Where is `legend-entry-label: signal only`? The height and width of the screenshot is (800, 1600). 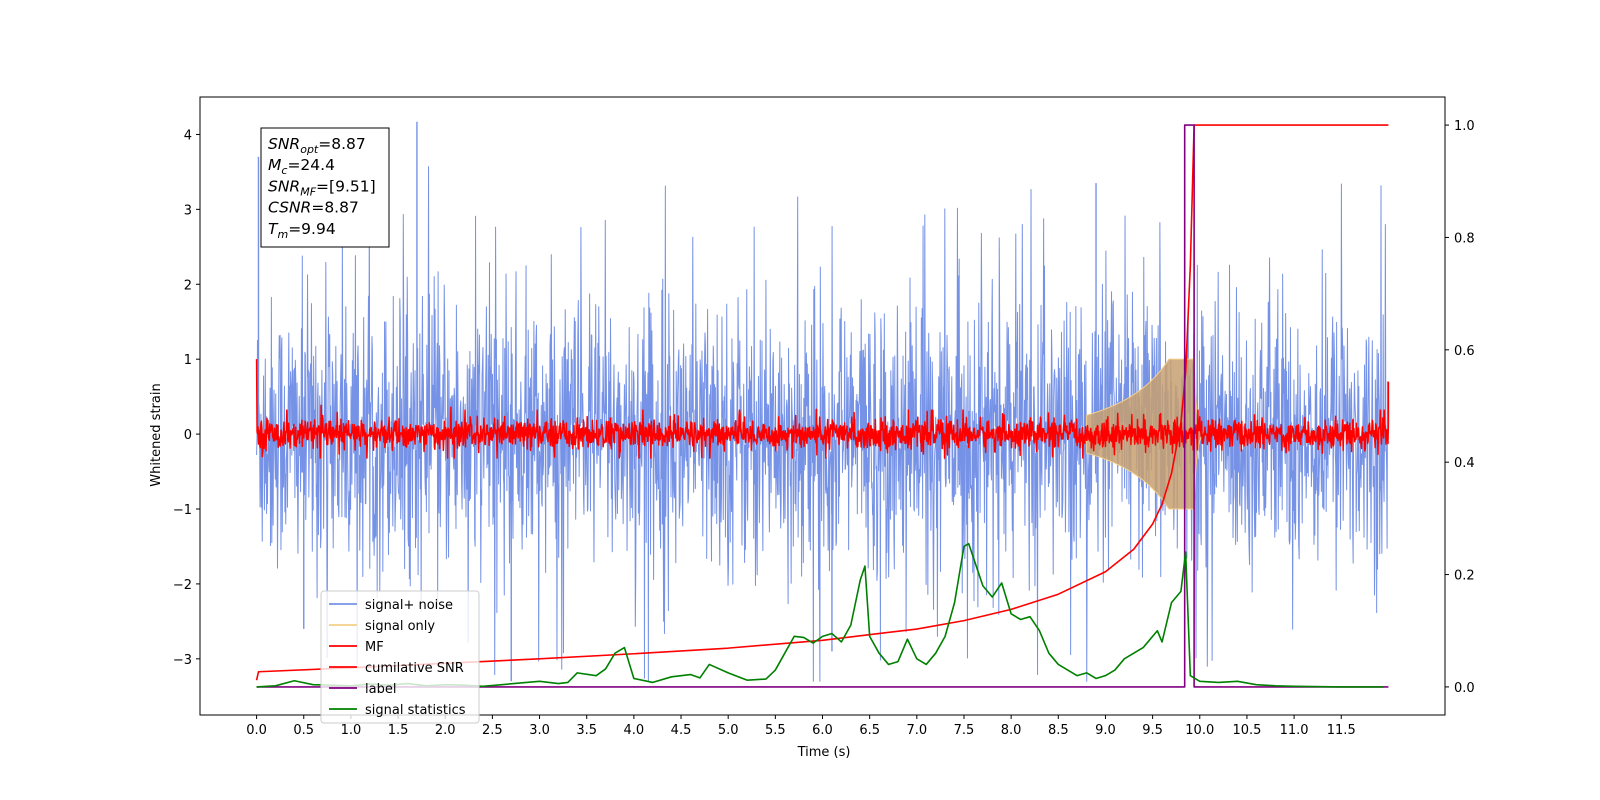
legend-entry-label: signal only is located at coordinates (400, 626).